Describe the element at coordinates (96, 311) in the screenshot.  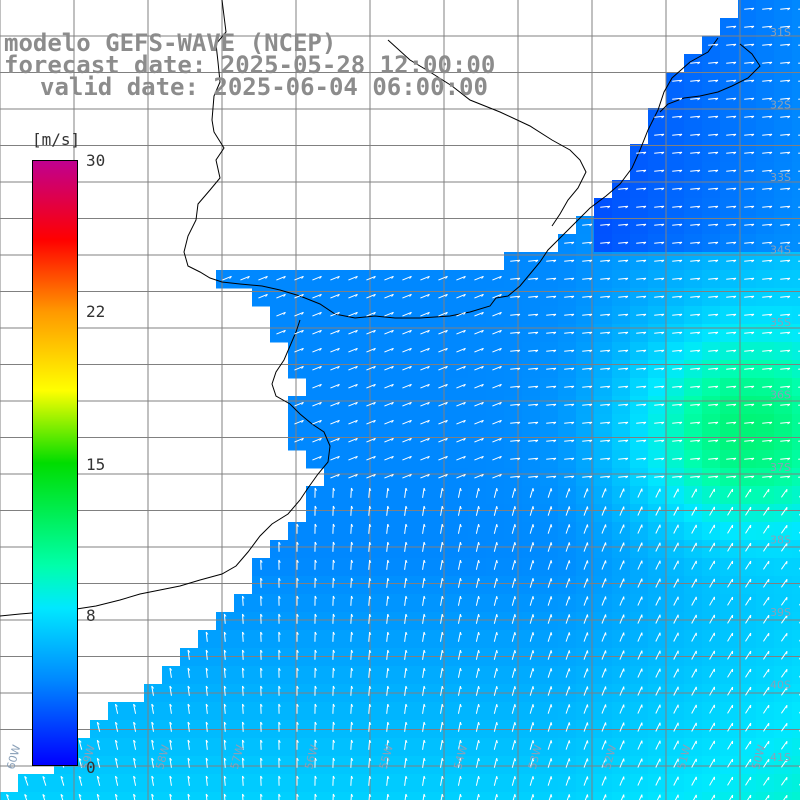
I see `colorbar-tick-22: 22` at that location.